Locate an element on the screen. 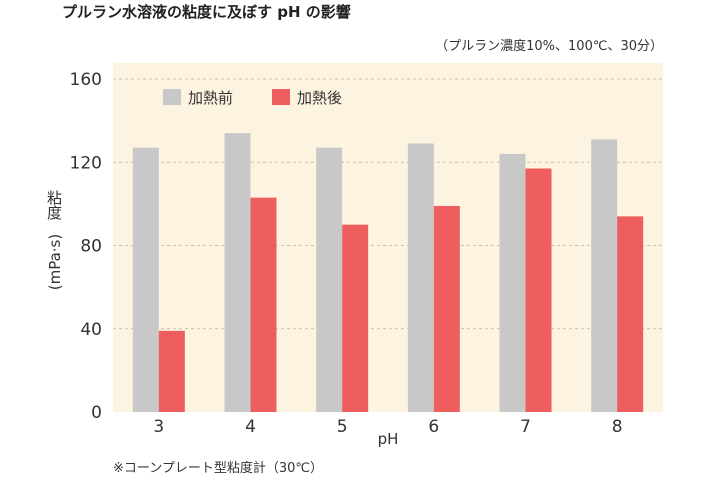 This screenshot has height=480, width=720. y-axis-label: 粘度 is located at coordinates (54, 205).